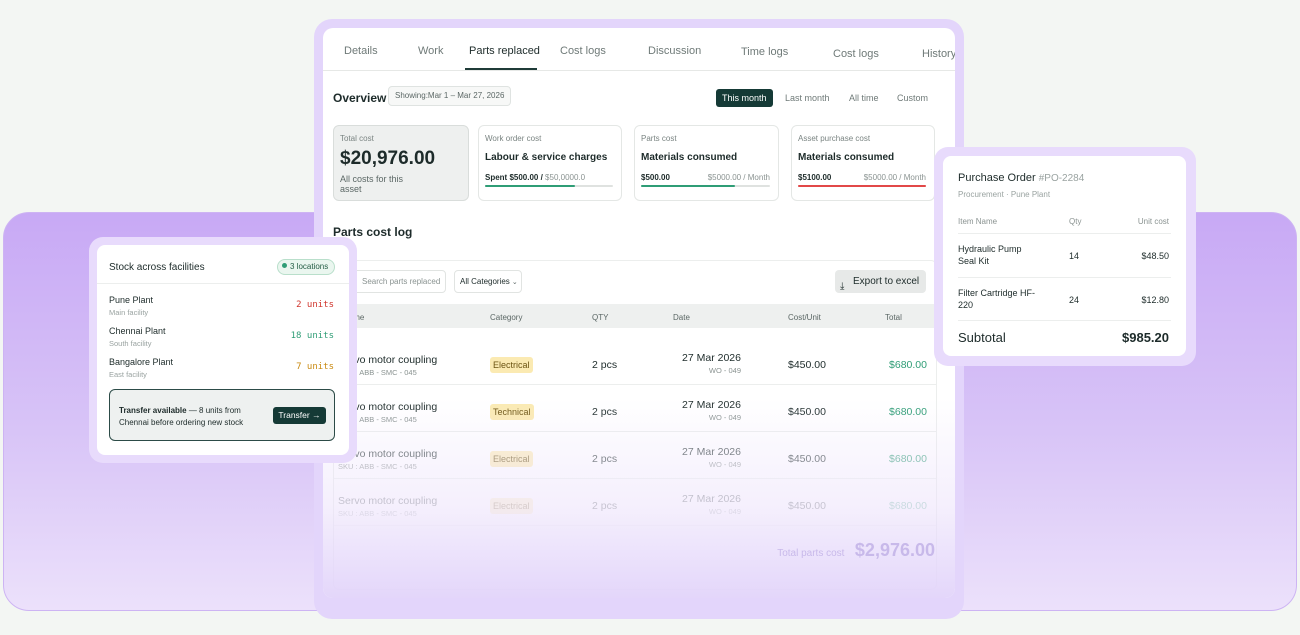 The height and width of the screenshot is (635, 1300). Describe the element at coordinates (1074, 300) in the screenshot. I see `po-item-qty: 24` at that location.